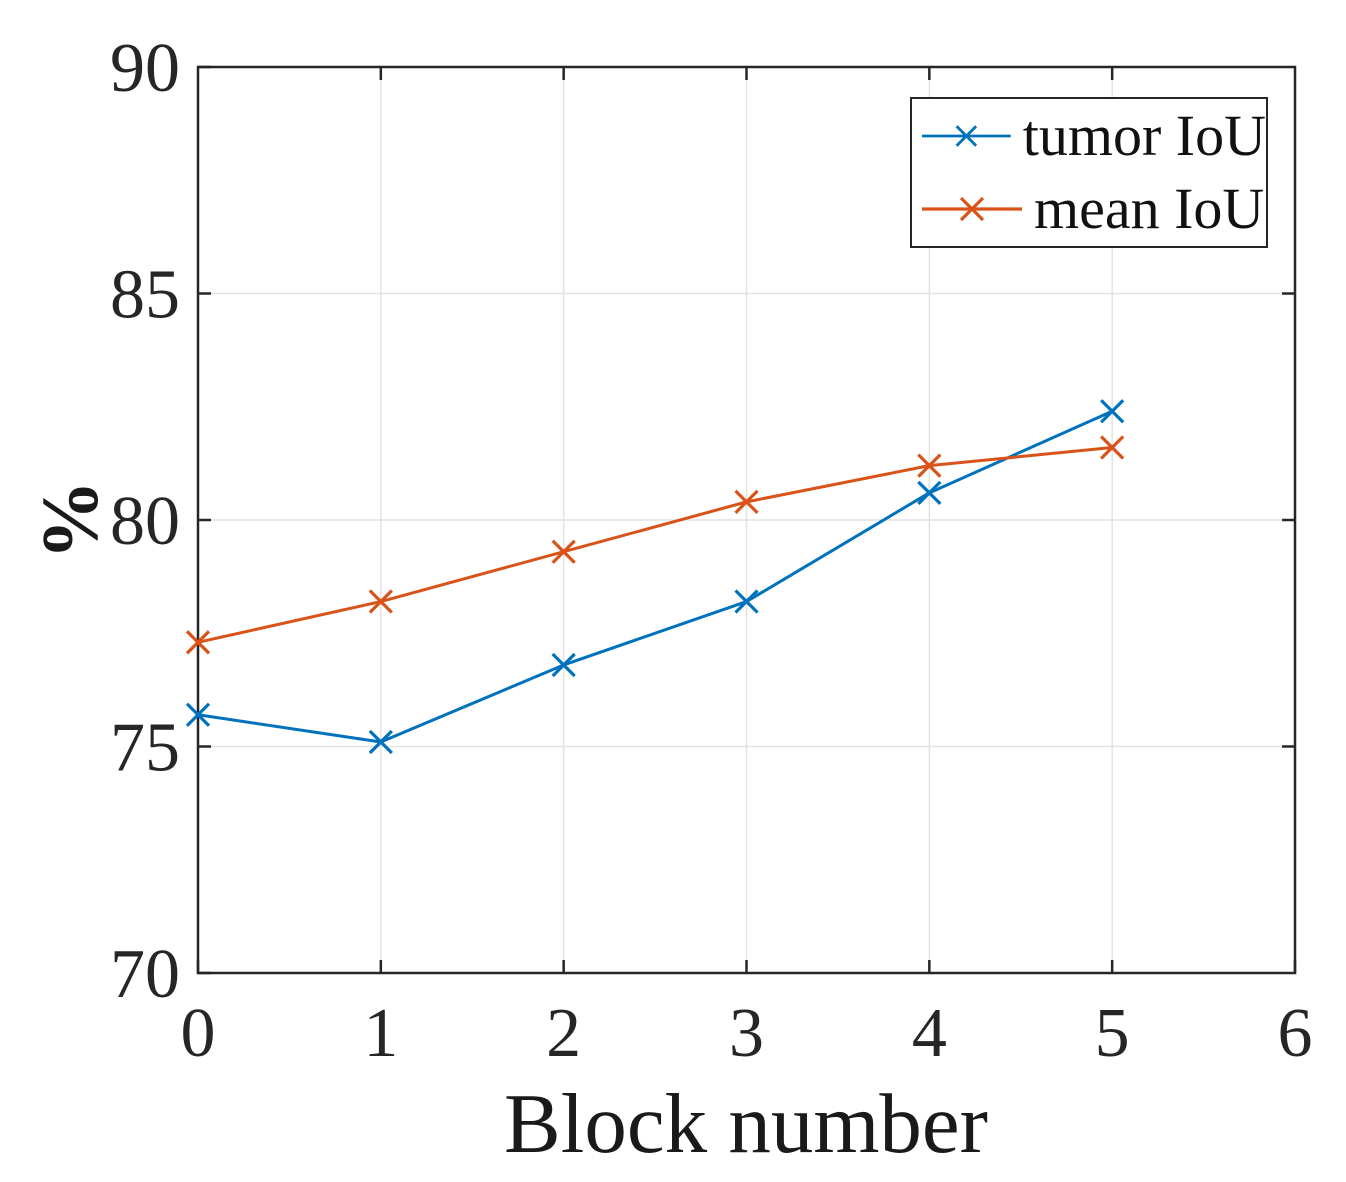 The height and width of the screenshot is (1182, 1346). What do you see at coordinates (1112, 1033) in the screenshot?
I see `x-tick-label: 5` at bounding box center [1112, 1033].